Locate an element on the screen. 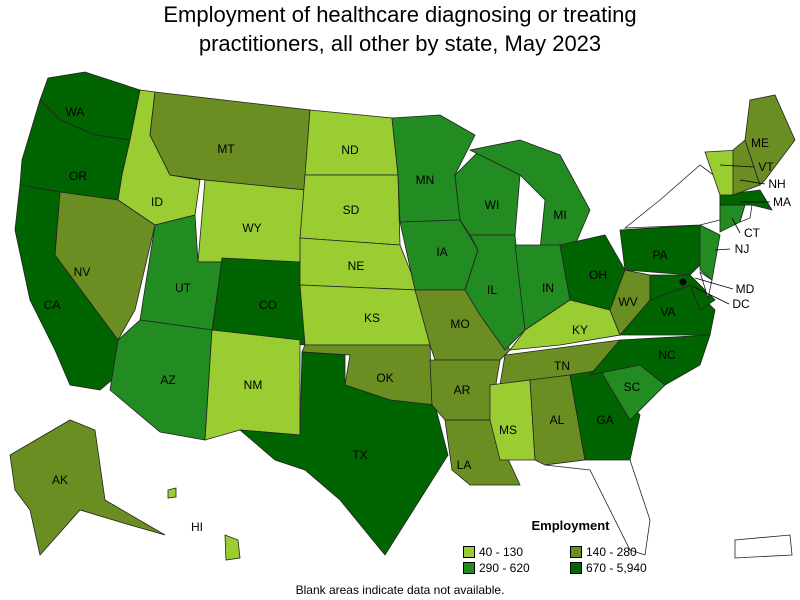 The width and height of the screenshot is (800, 600). legend-item-2: 140 - 280 is located at coordinates (603, 552).